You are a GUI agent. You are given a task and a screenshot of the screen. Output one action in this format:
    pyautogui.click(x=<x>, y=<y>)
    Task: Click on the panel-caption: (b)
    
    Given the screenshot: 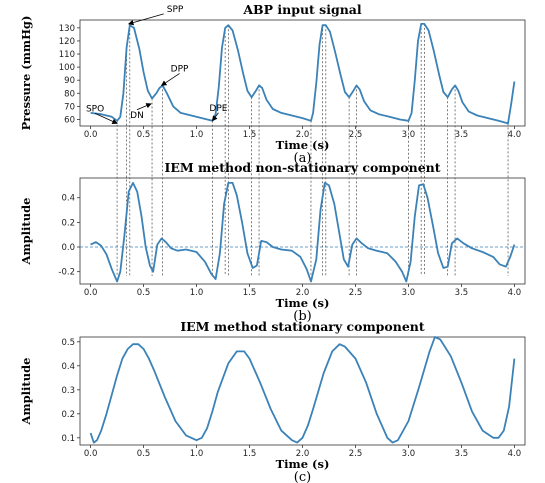 What is the action you would take?
    pyautogui.click(x=302, y=316)
    